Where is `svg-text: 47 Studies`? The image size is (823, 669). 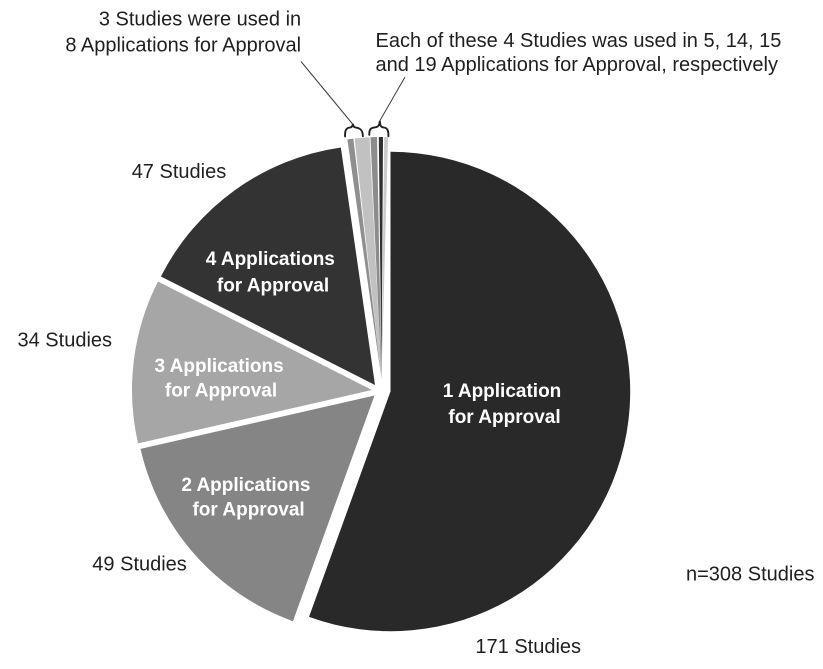 svg-text: 47 Studies is located at coordinates (179, 172).